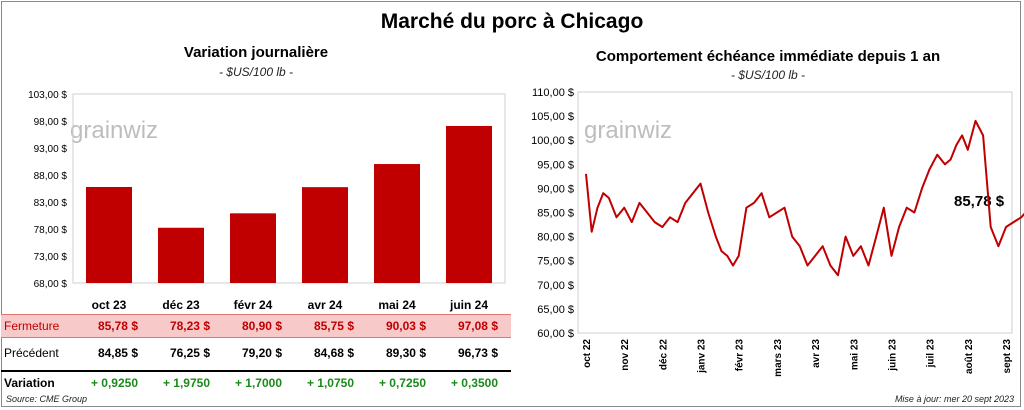 The height and width of the screenshot is (410, 1024). What do you see at coordinates (740, 355) in the screenshot?
I see `x-tick-label: févr 23` at bounding box center [740, 355].